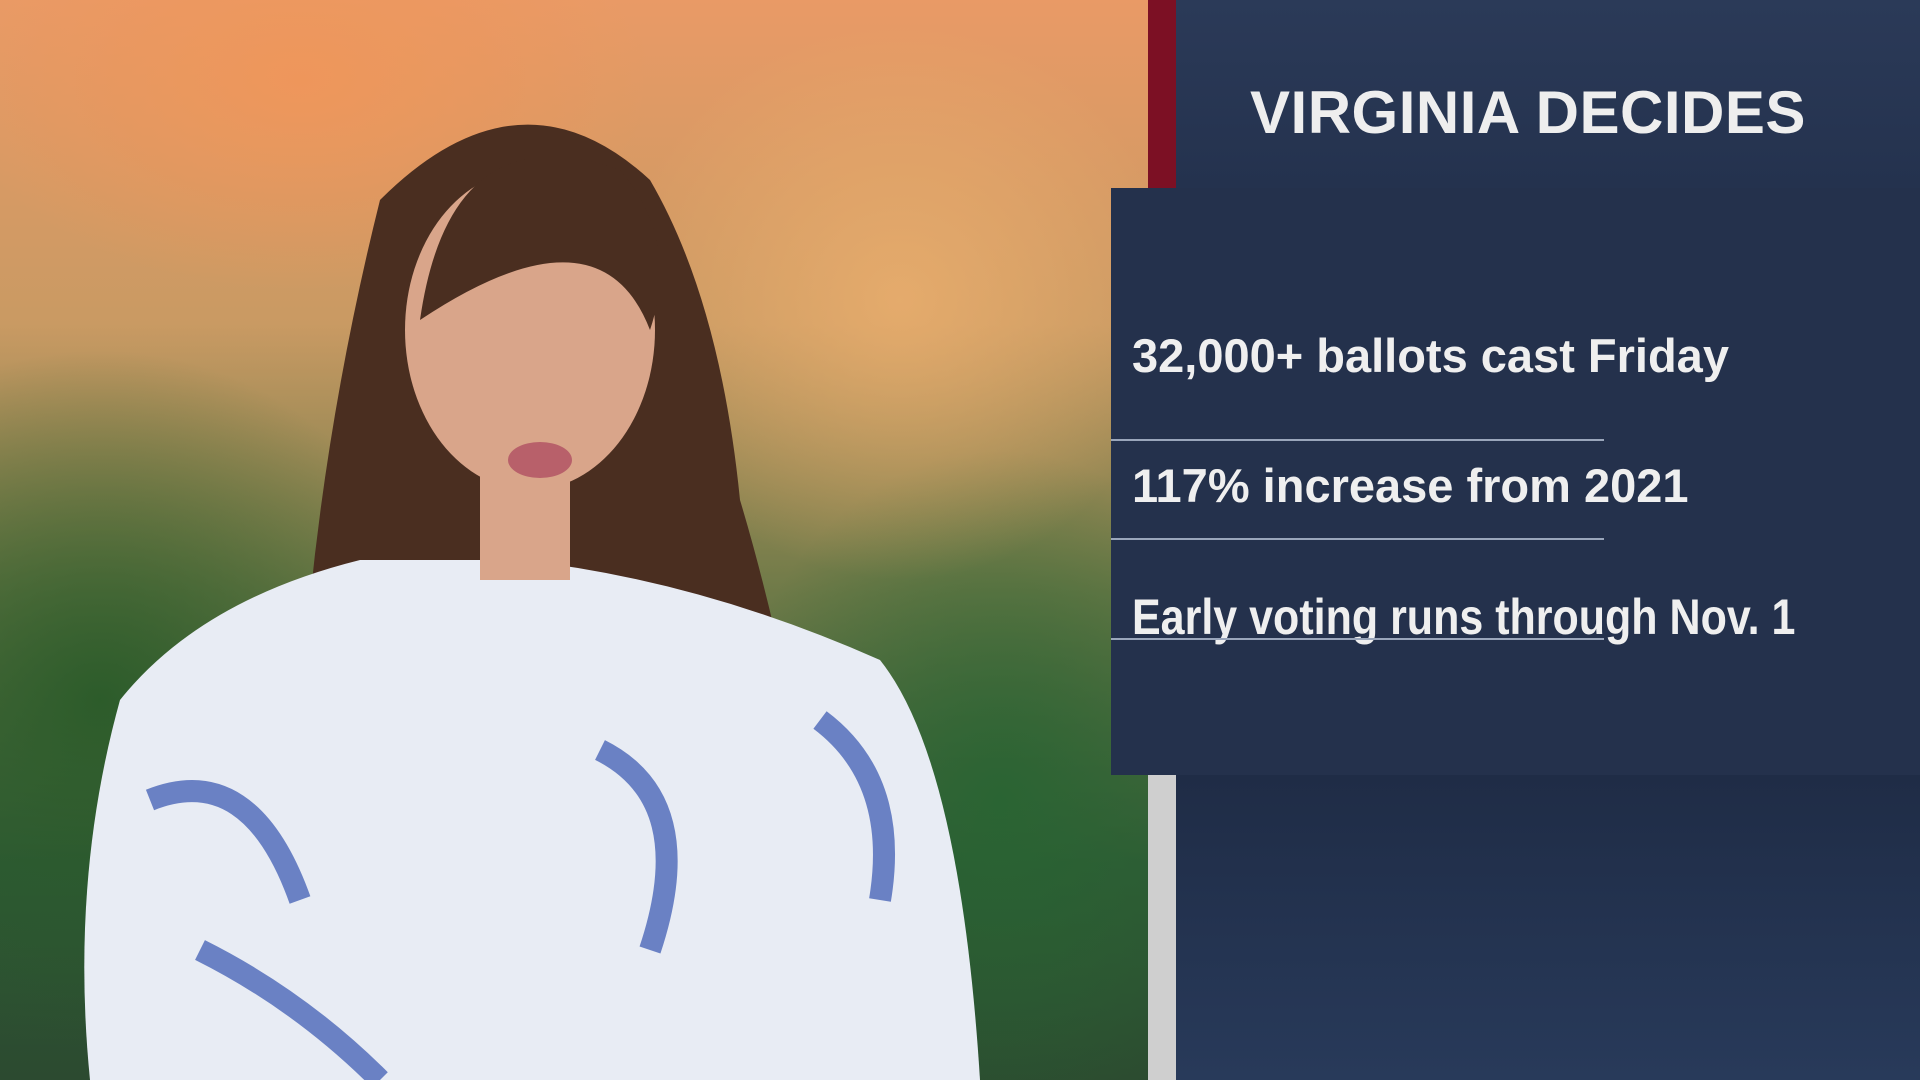  What do you see at coordinates (1430, 355) in the screenshot?
I see `fact-item: 32,000+ ballots cast Friday` at bounding box center [1430, 355].